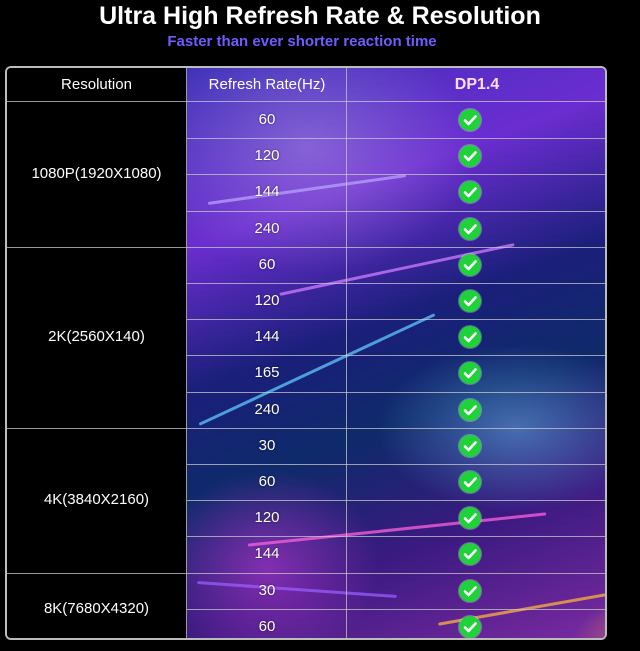 This screenshot has height=651, width=640. What do you see at coordinates (96, 84) in the screenshot?
I see `header-resolution: Resolution` at bounding box center [96, 84].